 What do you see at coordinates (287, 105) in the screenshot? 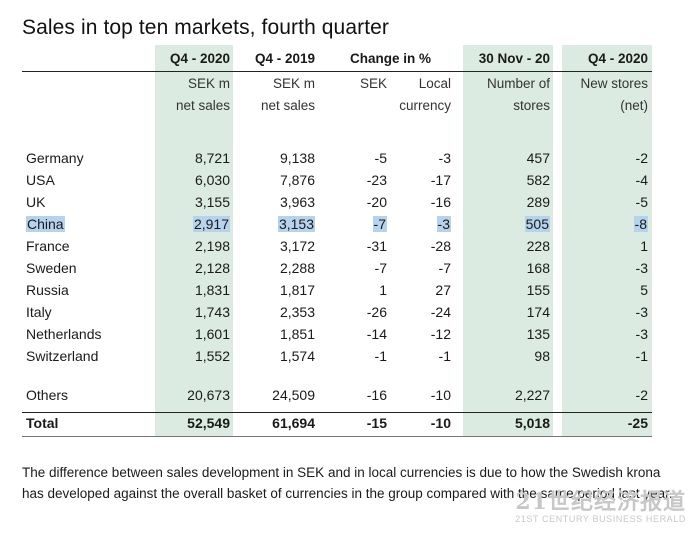
I see `subheader-net-sales-2019: net sales` at bounding box center [287, 105].